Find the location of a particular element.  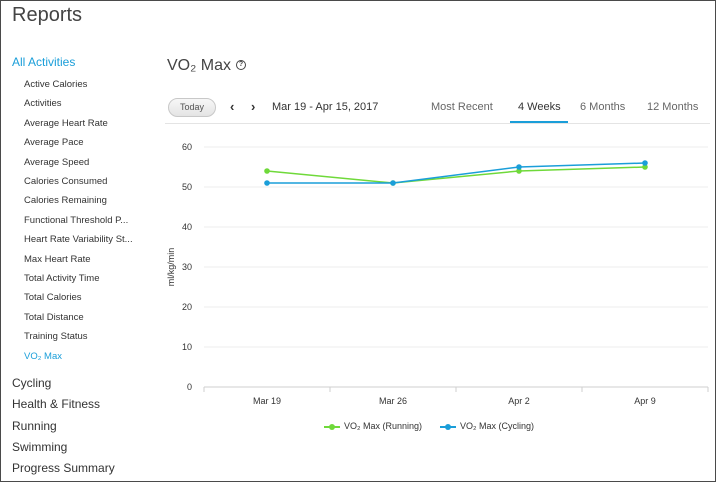

y-tick-label: 10 is located at coordinates (187, 347).